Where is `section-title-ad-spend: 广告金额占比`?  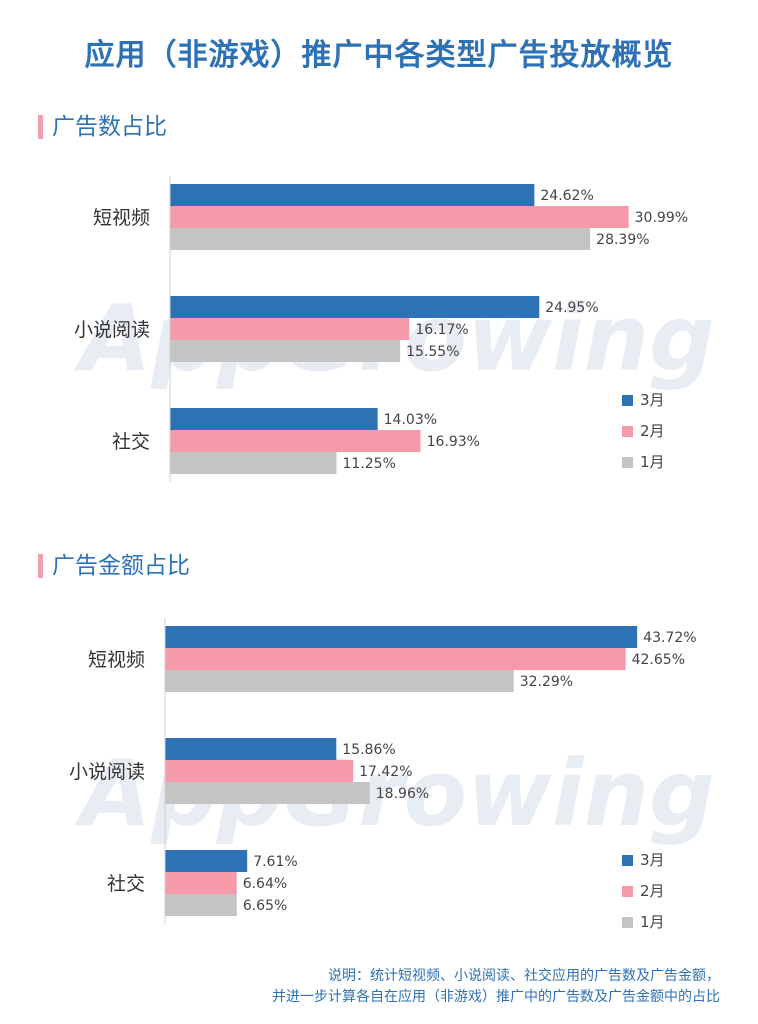
section-title-ad-spend: 广告金额占比 is located at coordinates (114, 566).